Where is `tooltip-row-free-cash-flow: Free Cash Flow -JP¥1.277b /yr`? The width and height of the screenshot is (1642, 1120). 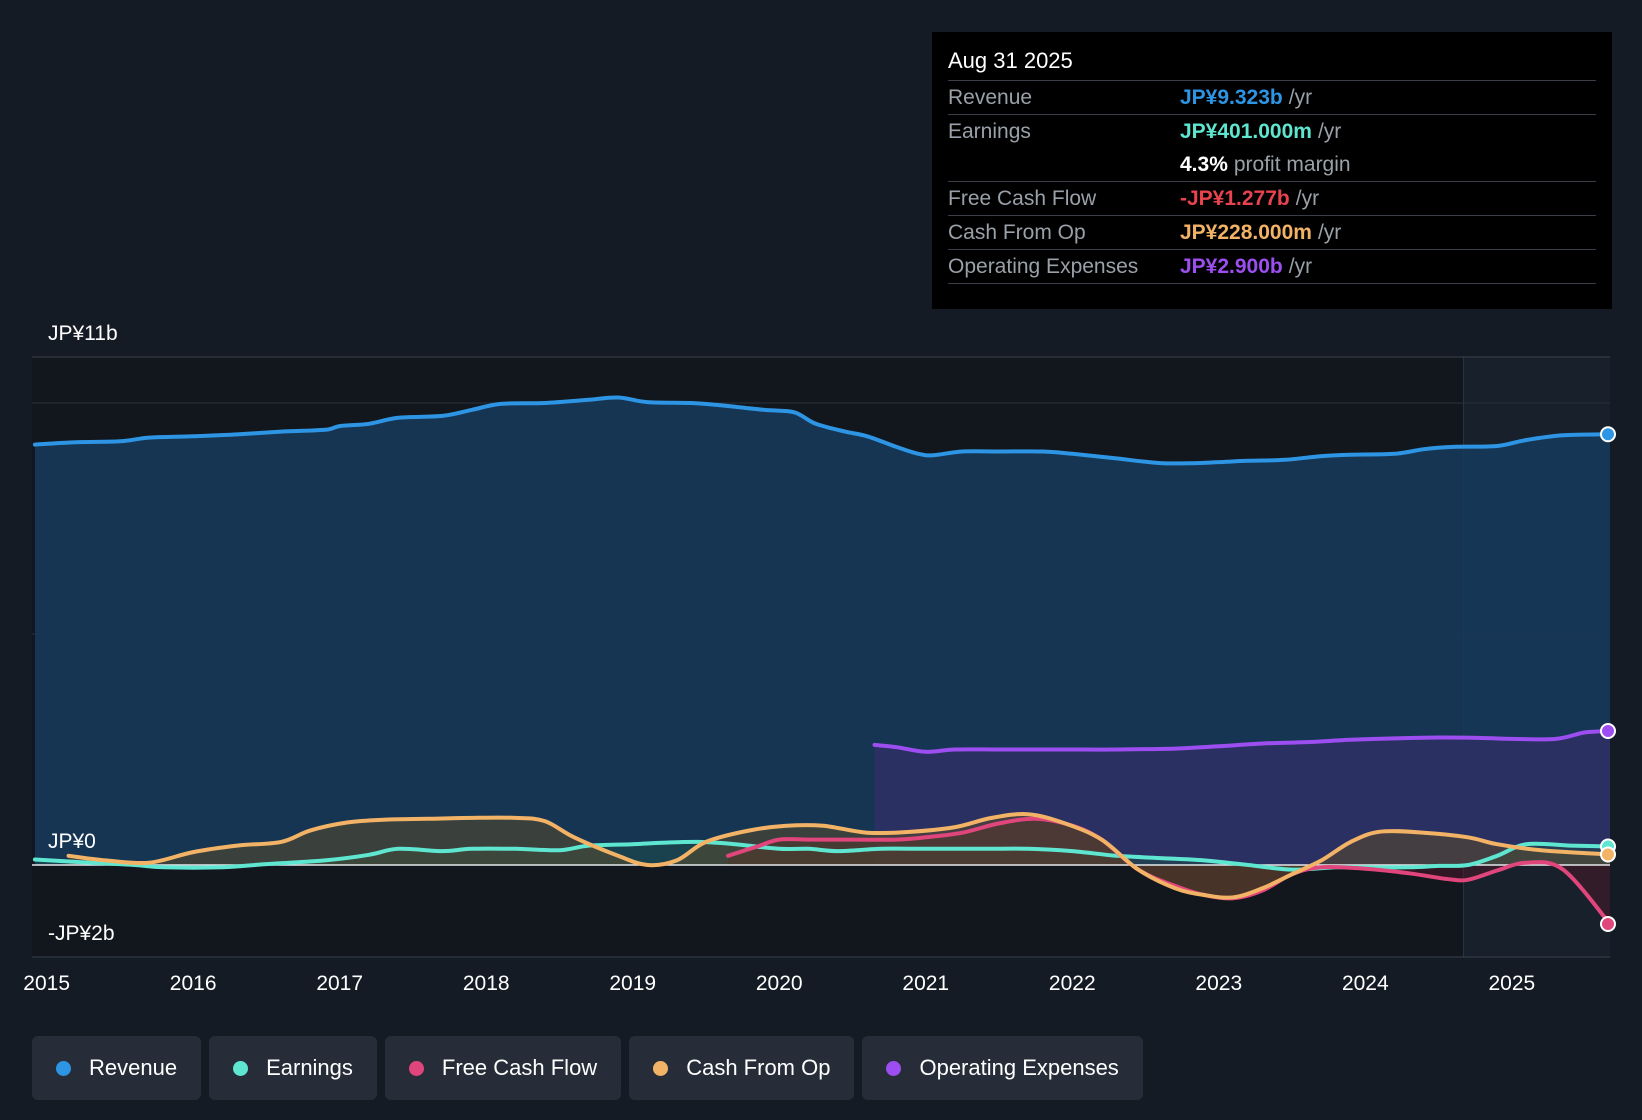 tooltip-row-free-cash-flow: Free Cash Flow -JP¥1.277b /yr is located at coordinates (1272, 199).